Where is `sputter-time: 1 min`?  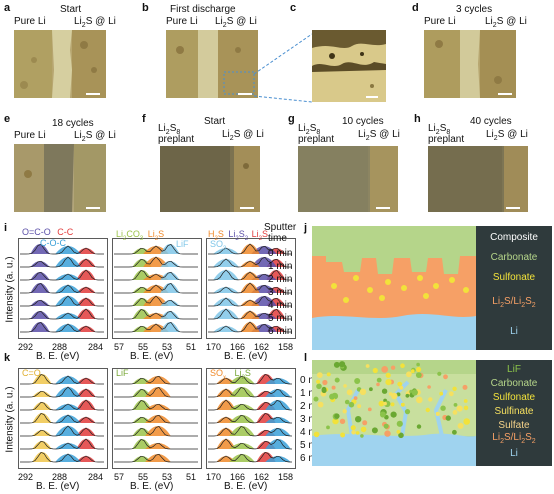 sputter-time: 1 min is located at coordinates (280, 266).